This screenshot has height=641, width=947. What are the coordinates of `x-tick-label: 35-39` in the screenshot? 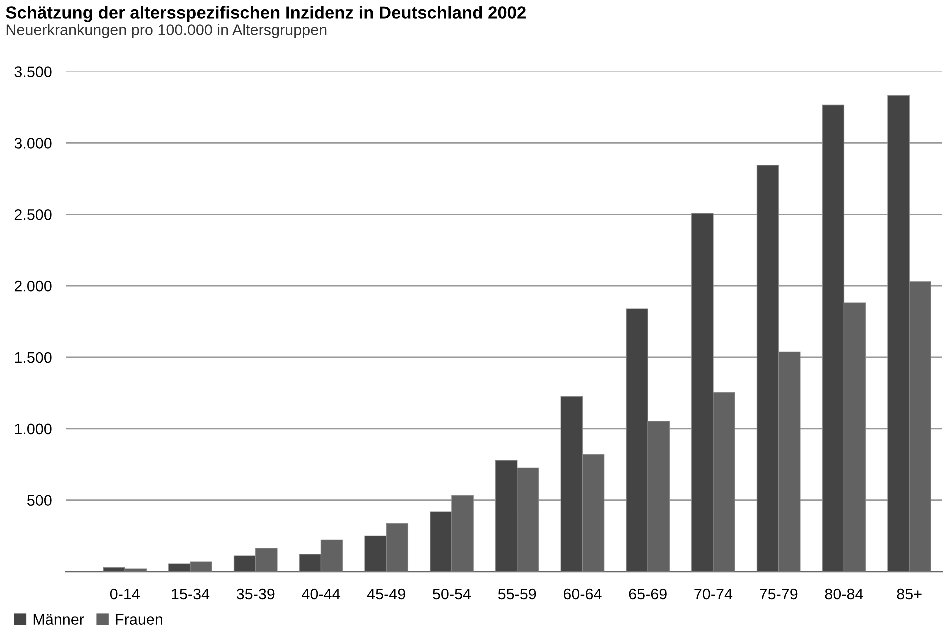 It's located at (255, 594).